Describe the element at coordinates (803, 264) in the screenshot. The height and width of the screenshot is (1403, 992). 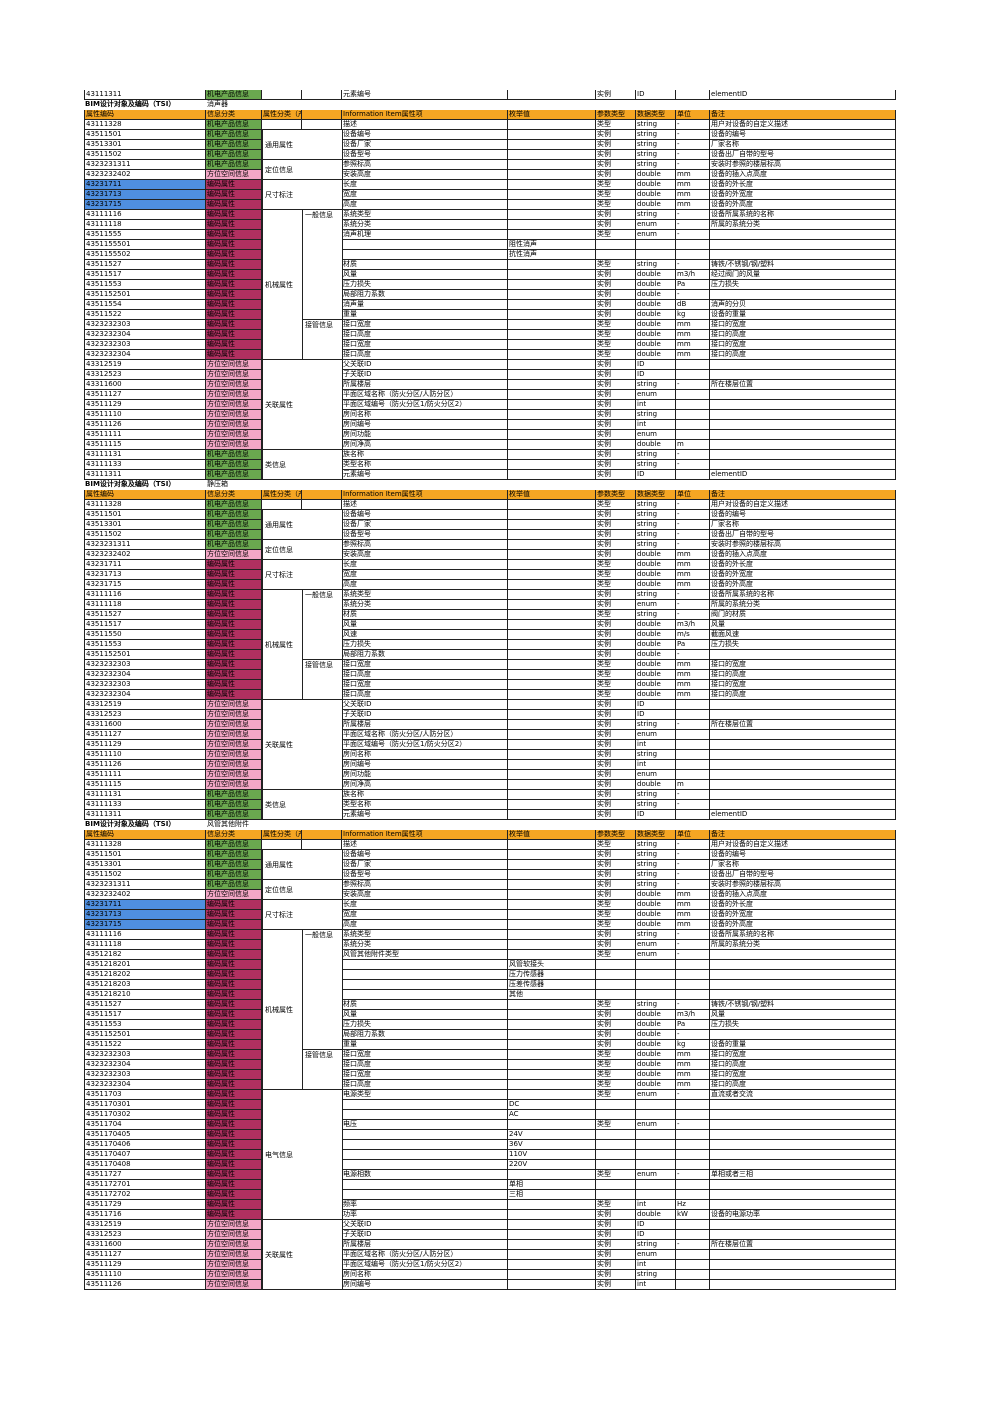
I see `remark: 铸铁/不锈钢/钢/塑料` at that location.